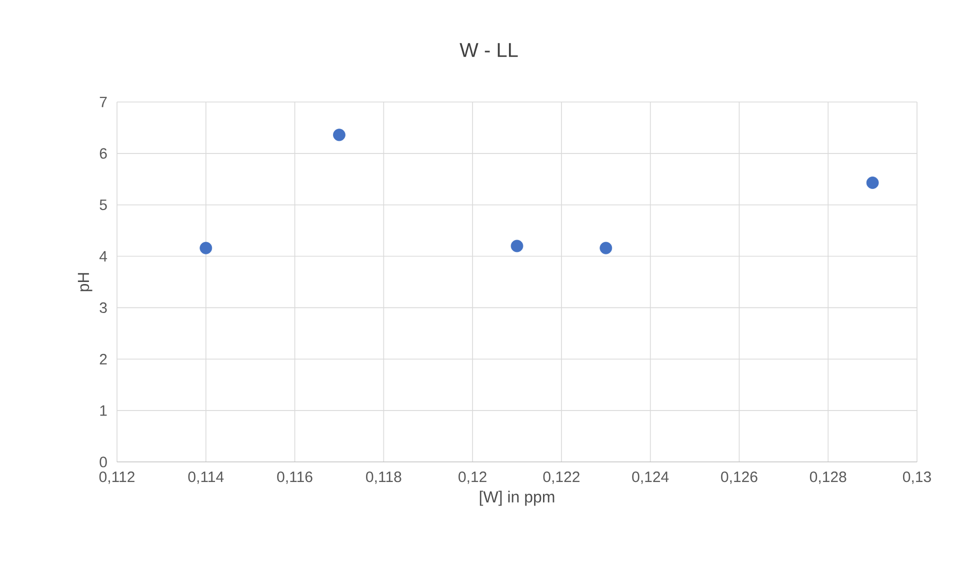 Image resolution: width=955 pixels, height=578 pixels. What do you see at coordinates (103, 410) in the screenshot?
I see `y-tick-label: 1` at bounding box center [103, 410].